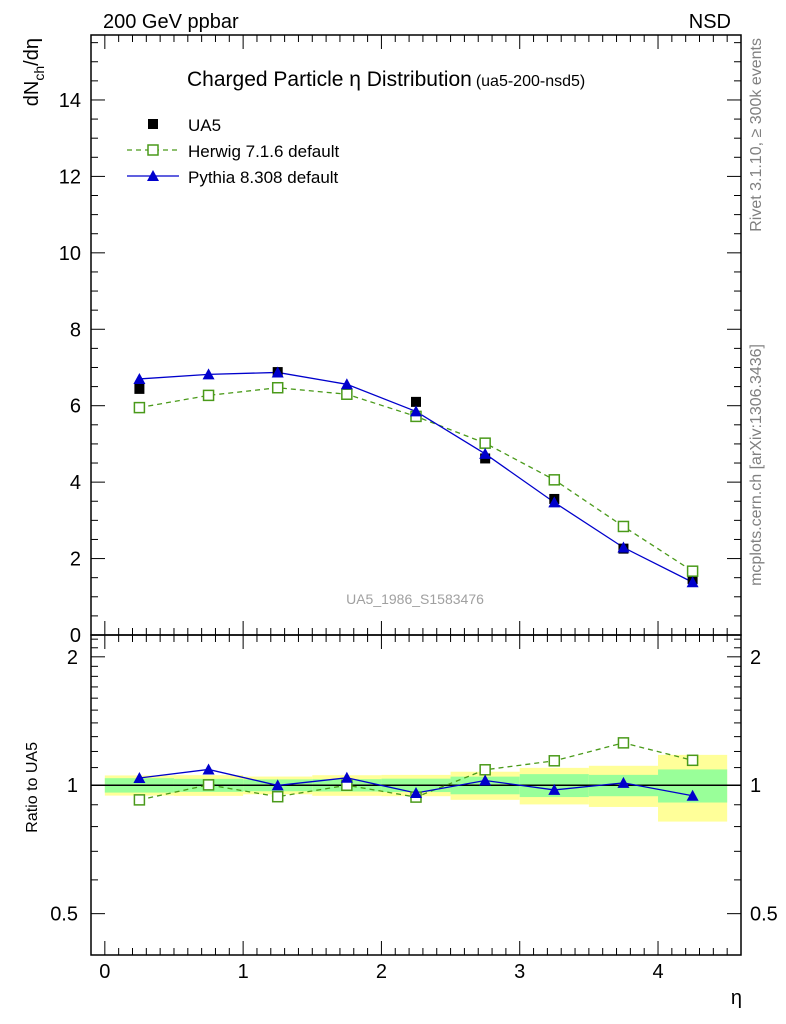 The height and width of the screenshot is (1024, 786). What do you see at coordinates (710, 22) in the screenshot?
I see `header-right: NSD` at bounding box center [710, 22].